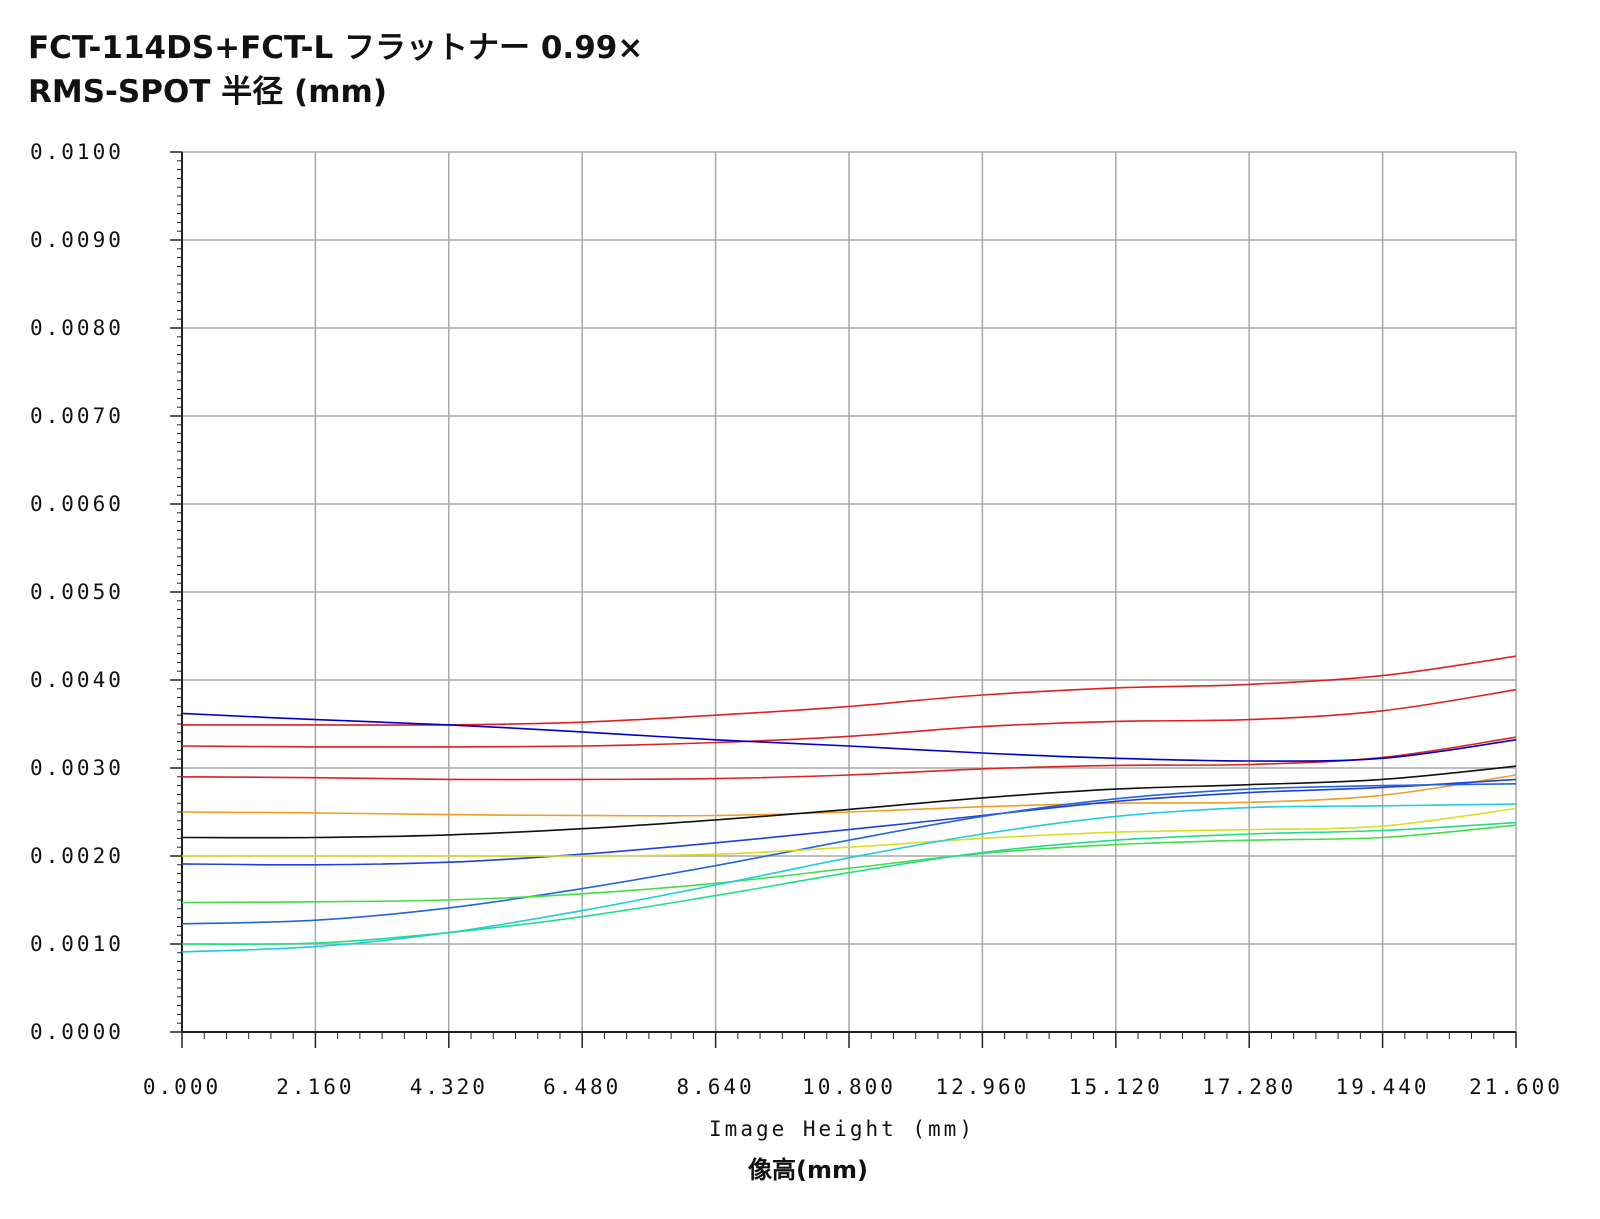  I want to click on y-tick-label: 0.0100, so click(77, 152).